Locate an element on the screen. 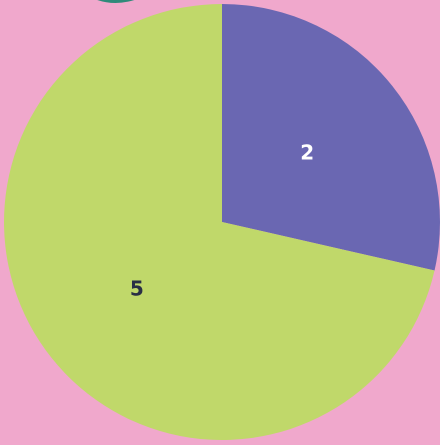  slice-label: 5 is located at coordinates (137, 288).